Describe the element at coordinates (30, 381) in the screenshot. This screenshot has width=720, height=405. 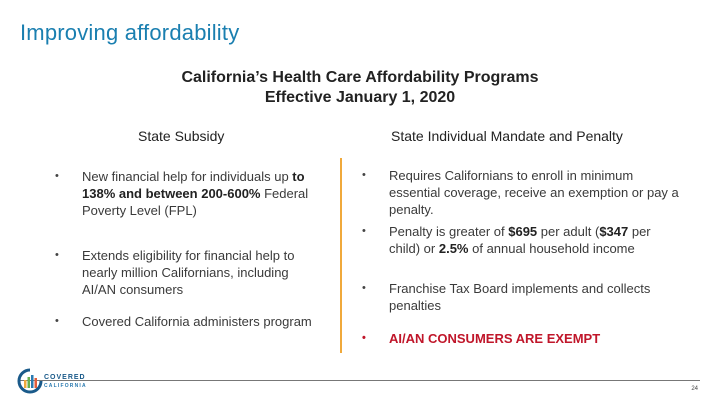
I see `covered-california-logo-icon` at that location.